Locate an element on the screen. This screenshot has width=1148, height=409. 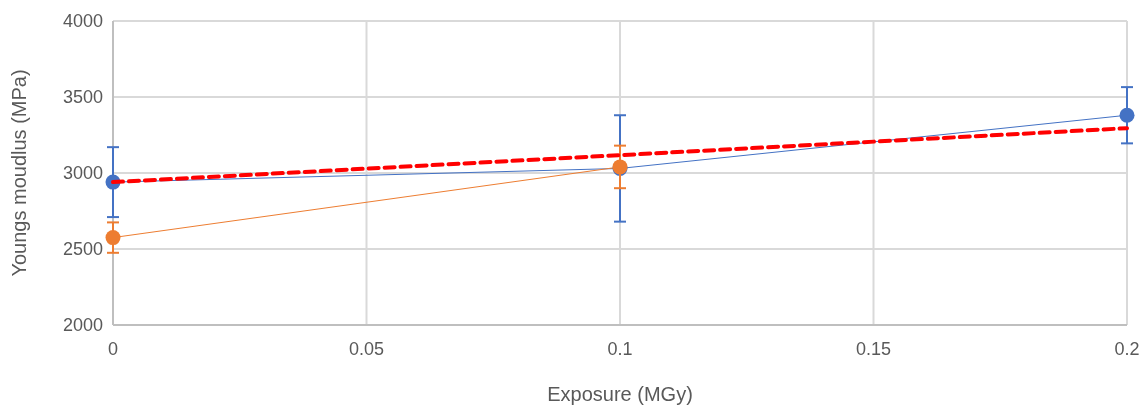
y-tick-label: 3500 is located at coordinates (82, 97).